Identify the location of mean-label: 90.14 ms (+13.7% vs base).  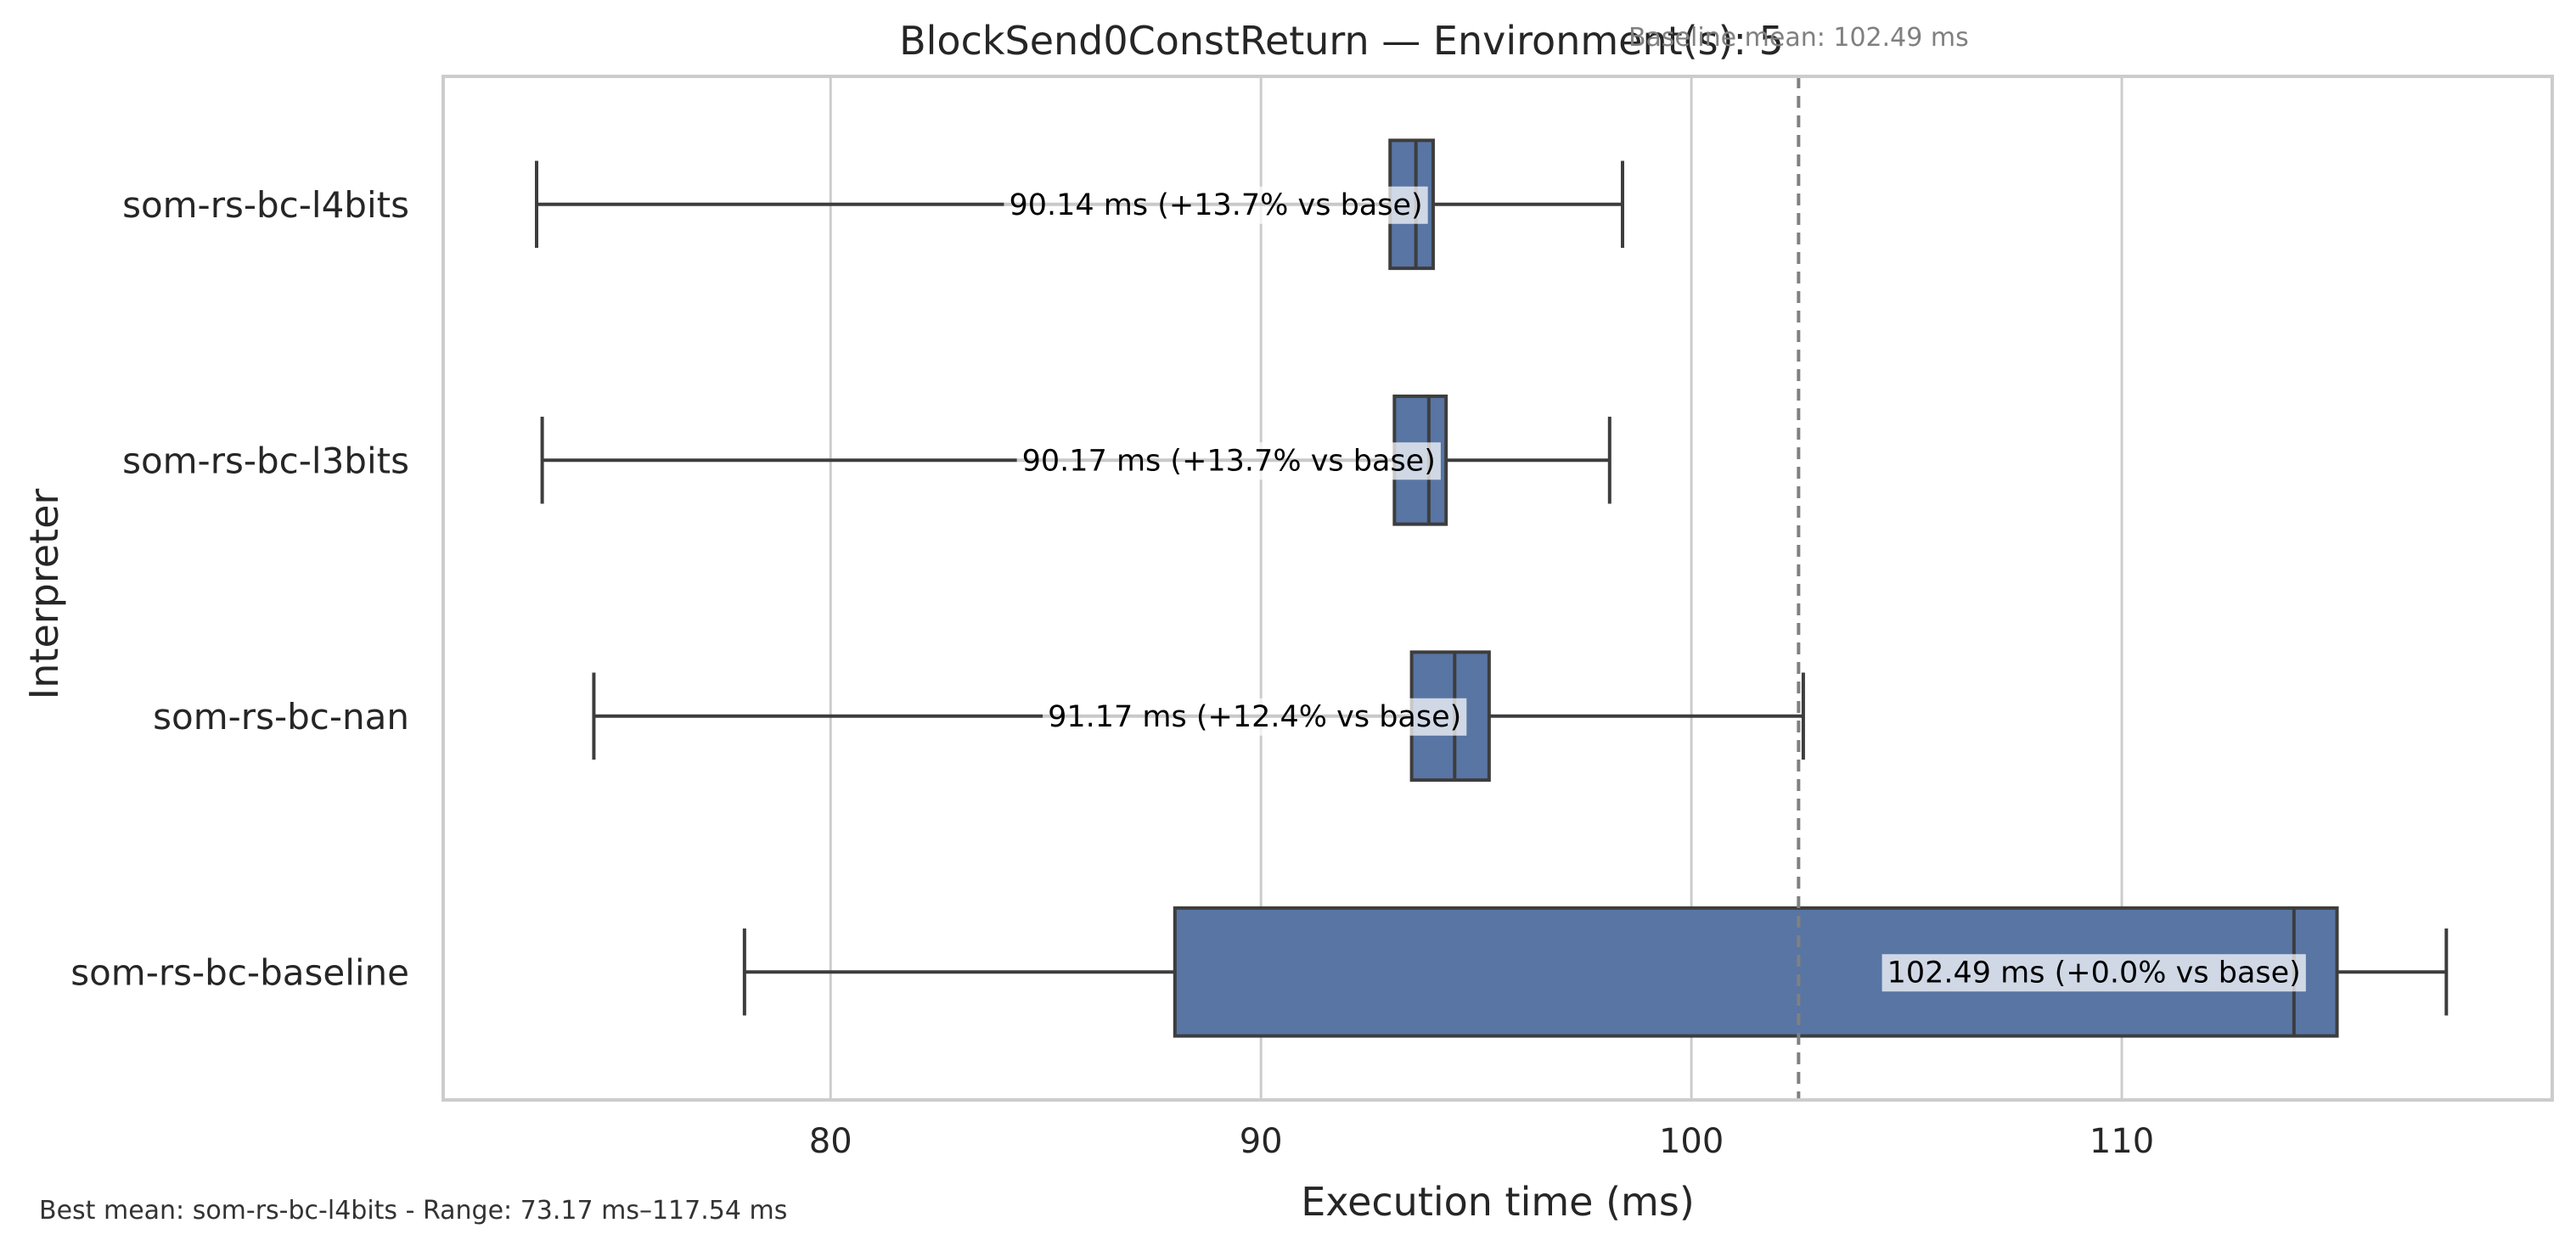
(1215, 205).